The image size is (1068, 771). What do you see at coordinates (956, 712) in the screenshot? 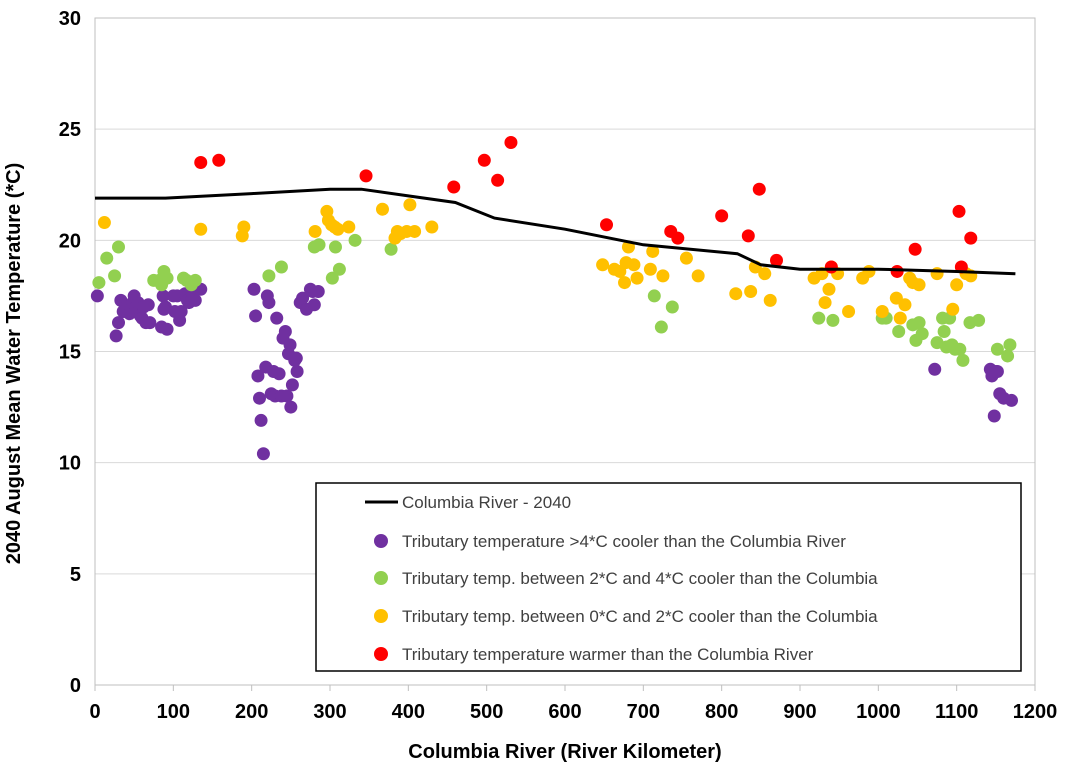
I see `x-tick-label: 1100` at bounding box center [956, 712].